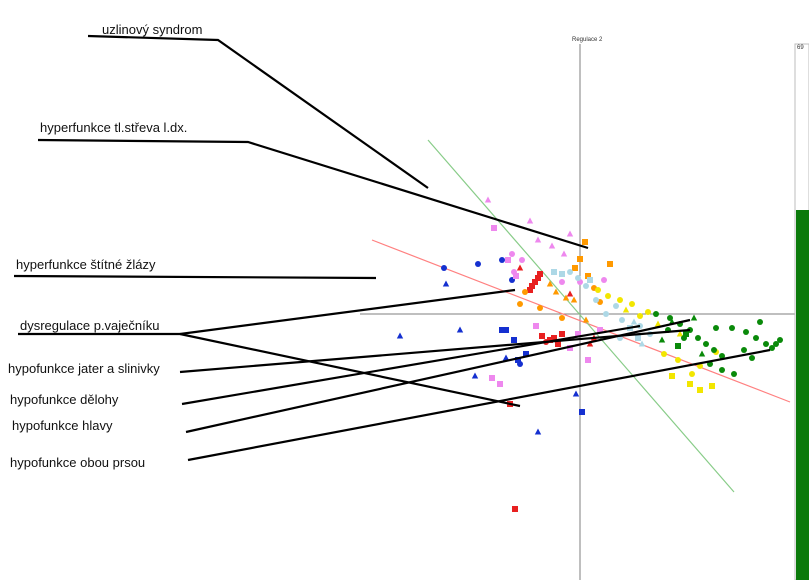 Image resolution: width=809 pixels, height=580 pixels. I want to click on annotation-uzlinovy-syndrom: uzlinový syndrom, so click(152, 29).